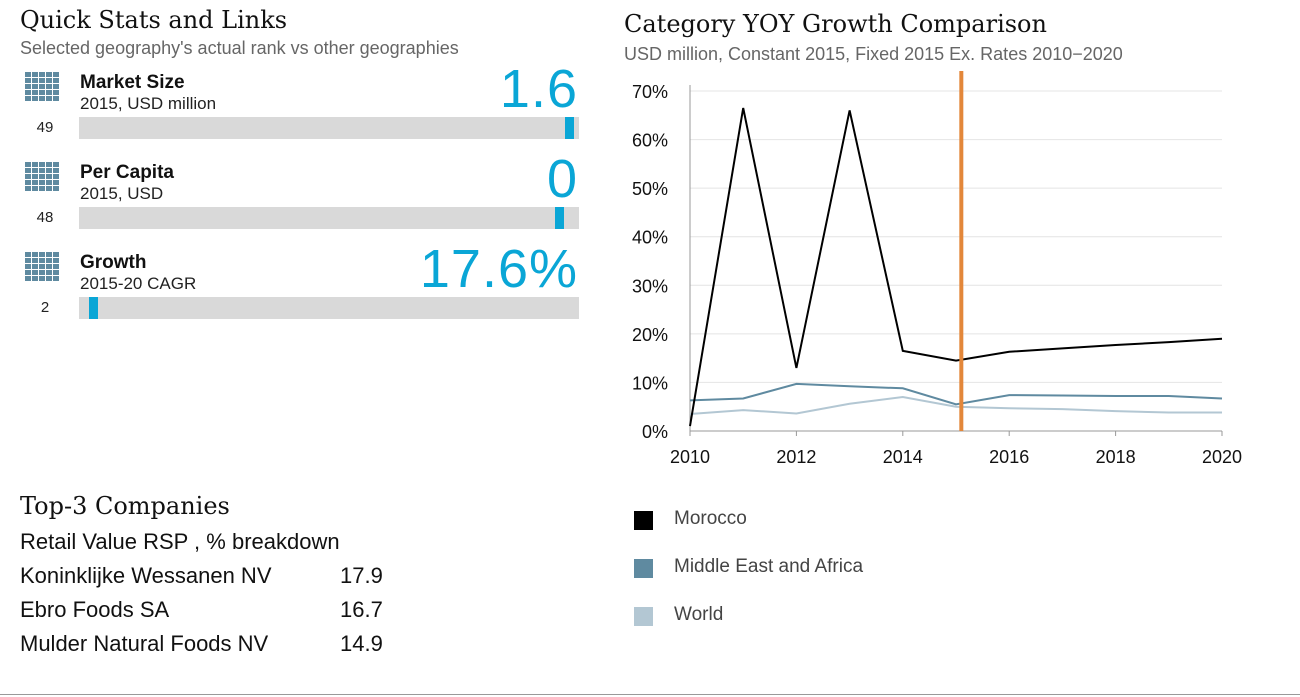 This screenshot has width=1300, height=697. I want to click on y-tick-label: 70%, so click(650, 92).